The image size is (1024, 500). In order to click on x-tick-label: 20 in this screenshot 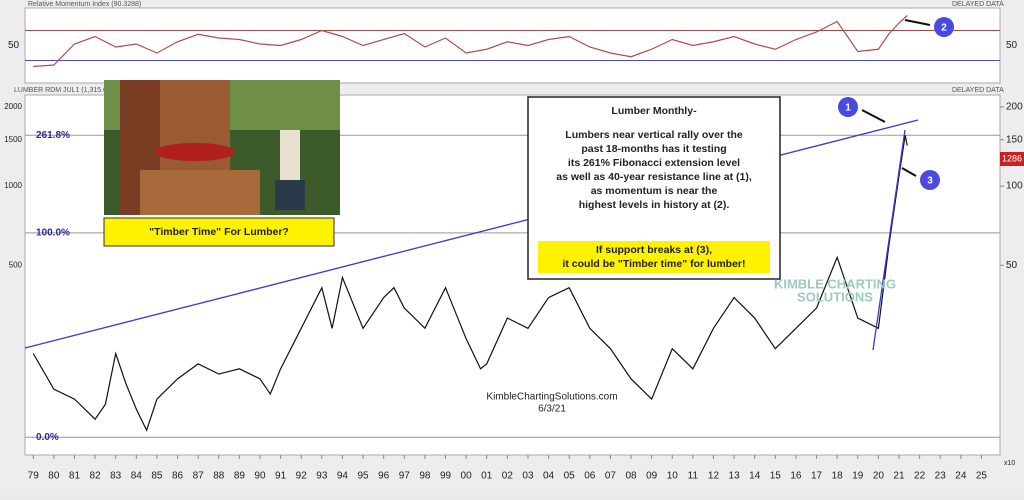, I will do `click(879, 476)`.